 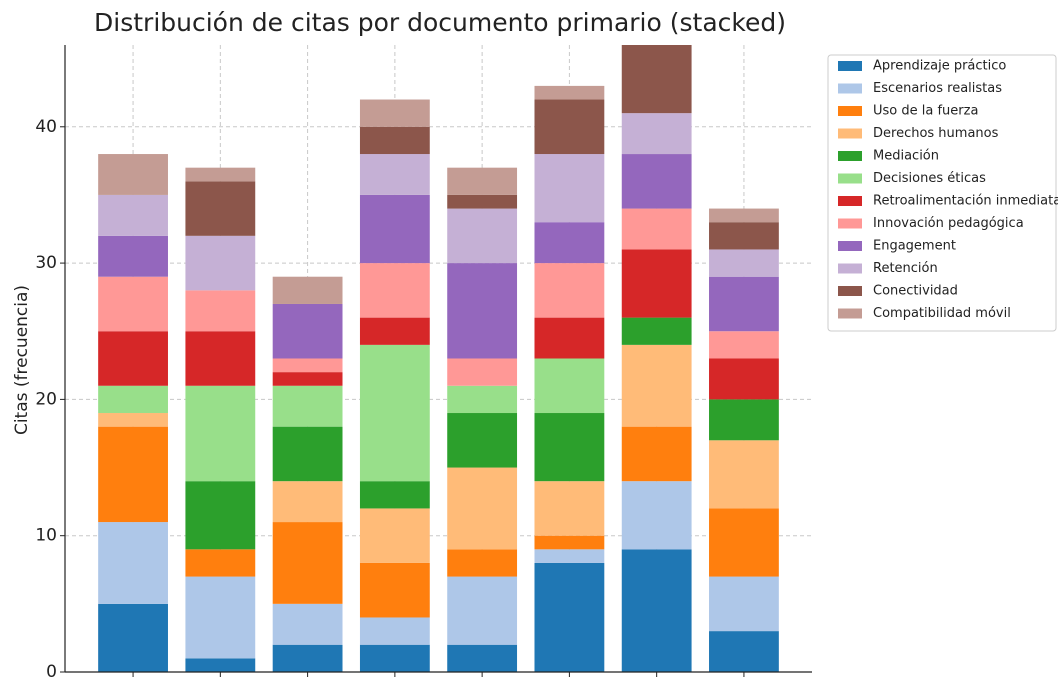 I want to click on legend-label: Escenarios realistas, so click(x=937, y=88).